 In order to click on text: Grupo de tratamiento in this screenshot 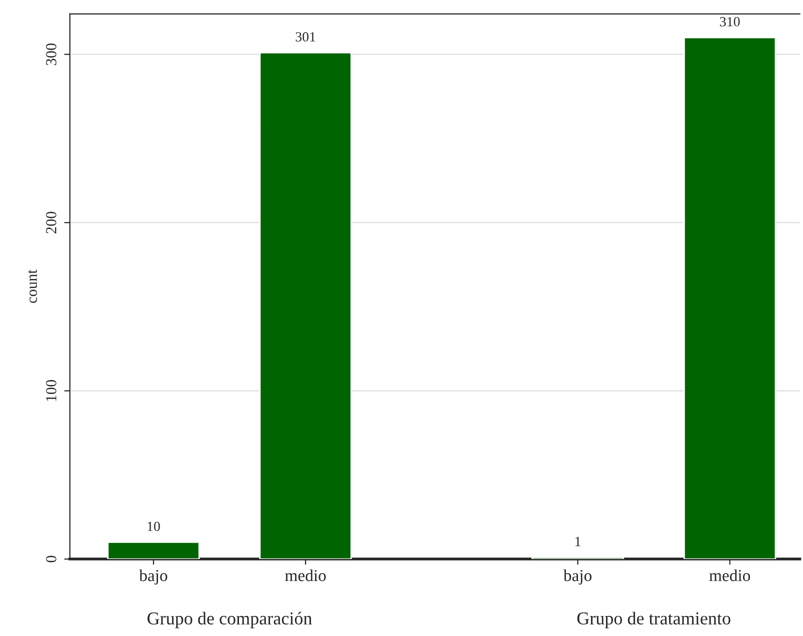, I will do `click(653, 620)`.